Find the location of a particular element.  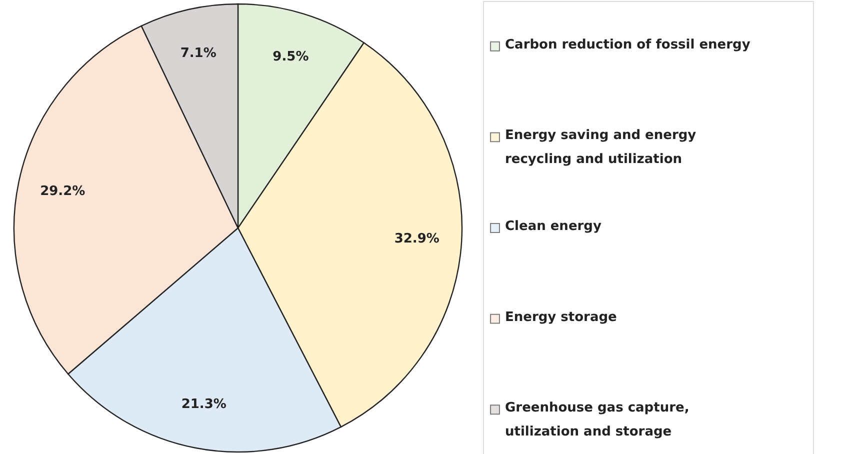

data-label: 9.5% is located at coordinates (290, 57).